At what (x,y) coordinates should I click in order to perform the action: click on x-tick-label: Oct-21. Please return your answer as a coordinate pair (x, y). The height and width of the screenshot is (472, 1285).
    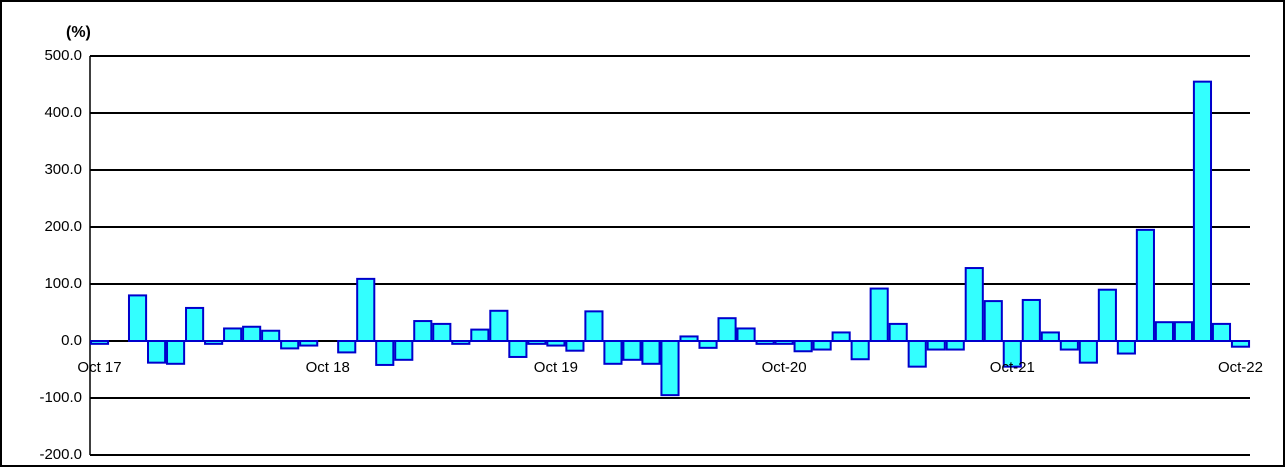
    Looking at the image, I should click on (1012, 367).